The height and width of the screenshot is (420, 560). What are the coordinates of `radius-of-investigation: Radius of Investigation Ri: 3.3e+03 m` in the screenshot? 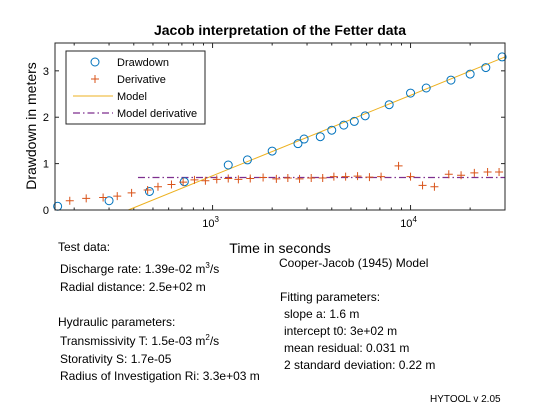 It's located at (160, 376).